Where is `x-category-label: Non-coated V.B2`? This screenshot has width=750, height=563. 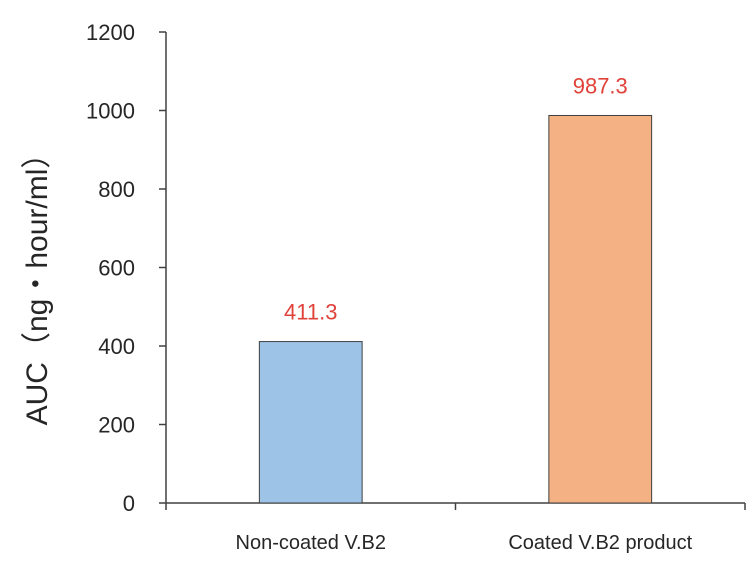
x-category-label: Non-coated V.B2 is located at coordinates (311, 543).